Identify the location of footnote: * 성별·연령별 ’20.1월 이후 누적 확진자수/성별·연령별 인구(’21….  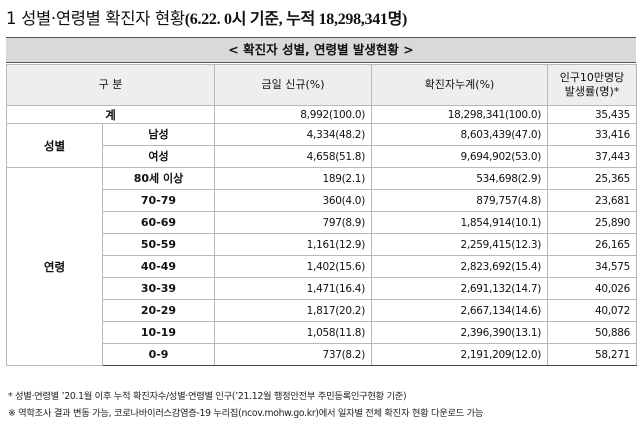
(207, 396).